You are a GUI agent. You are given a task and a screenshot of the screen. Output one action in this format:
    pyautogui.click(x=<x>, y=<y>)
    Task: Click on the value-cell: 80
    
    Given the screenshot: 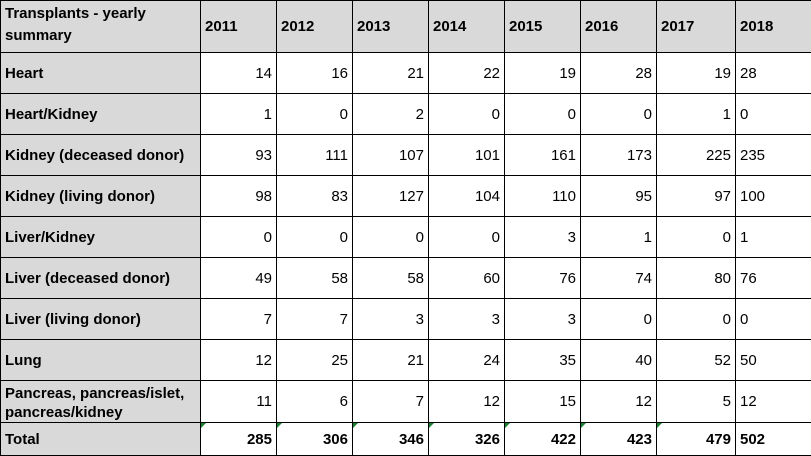 What is the action you would take?
    pyautogui.click(x=696, y=278)
    